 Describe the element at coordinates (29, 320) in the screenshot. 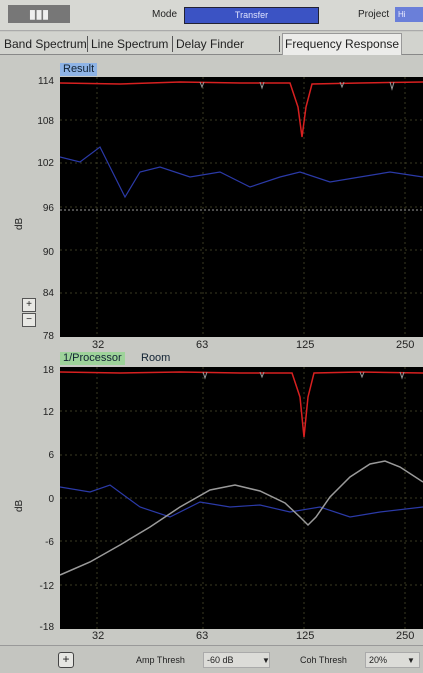

I see `zoom-out-button: −` at that location.